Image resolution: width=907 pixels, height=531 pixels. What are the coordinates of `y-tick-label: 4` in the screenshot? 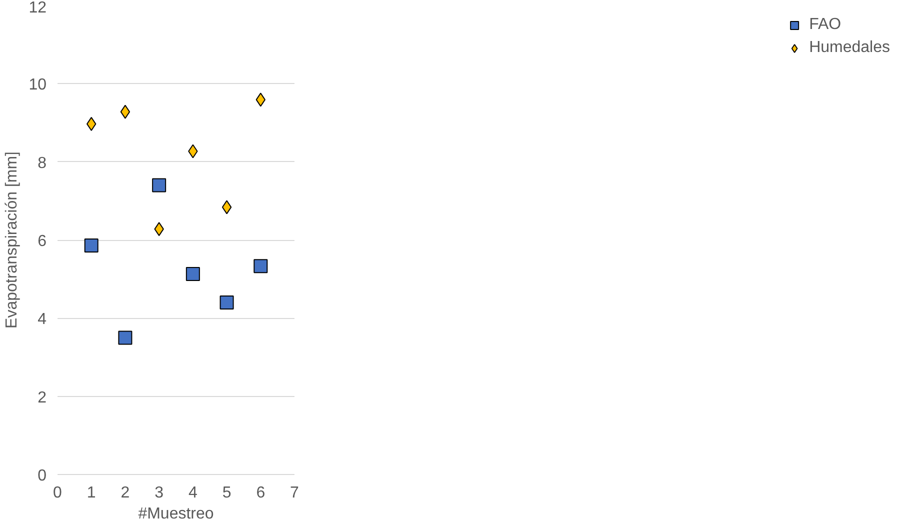 It's located at (42, 319).